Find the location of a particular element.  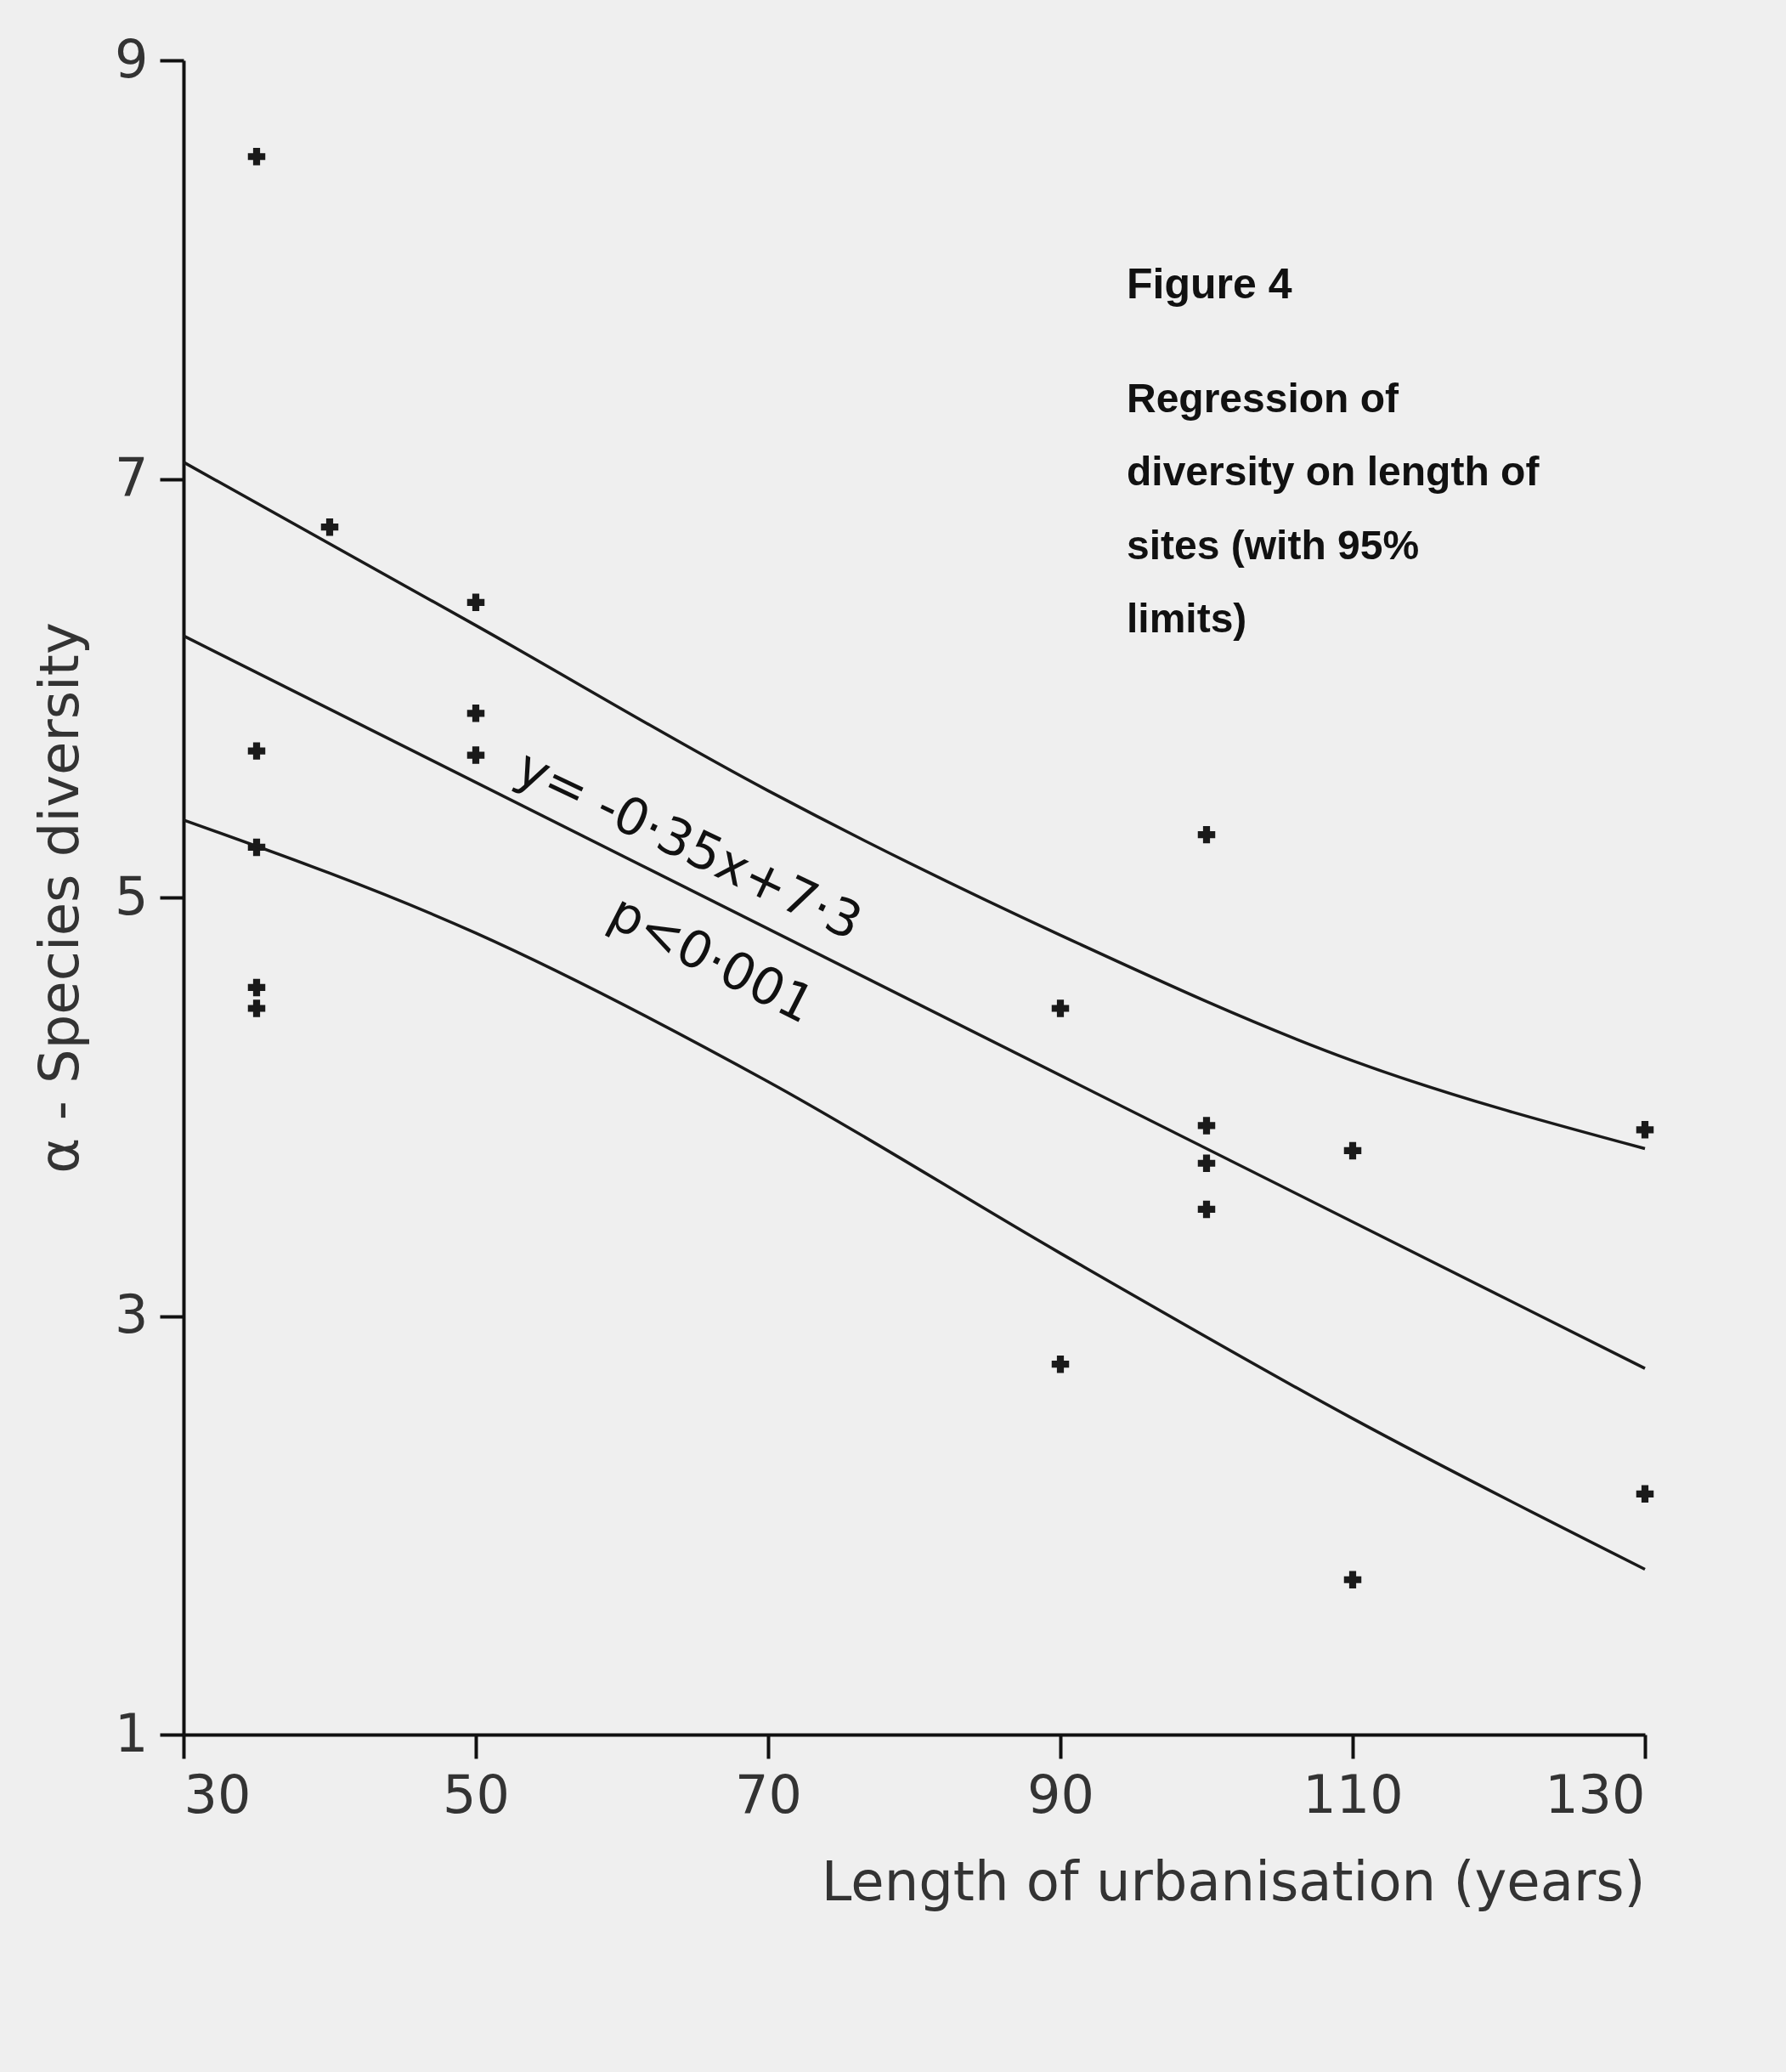

annotation: Regression of diversity on length of sites (with 95% limits) is located at coordinates (1334, 509).